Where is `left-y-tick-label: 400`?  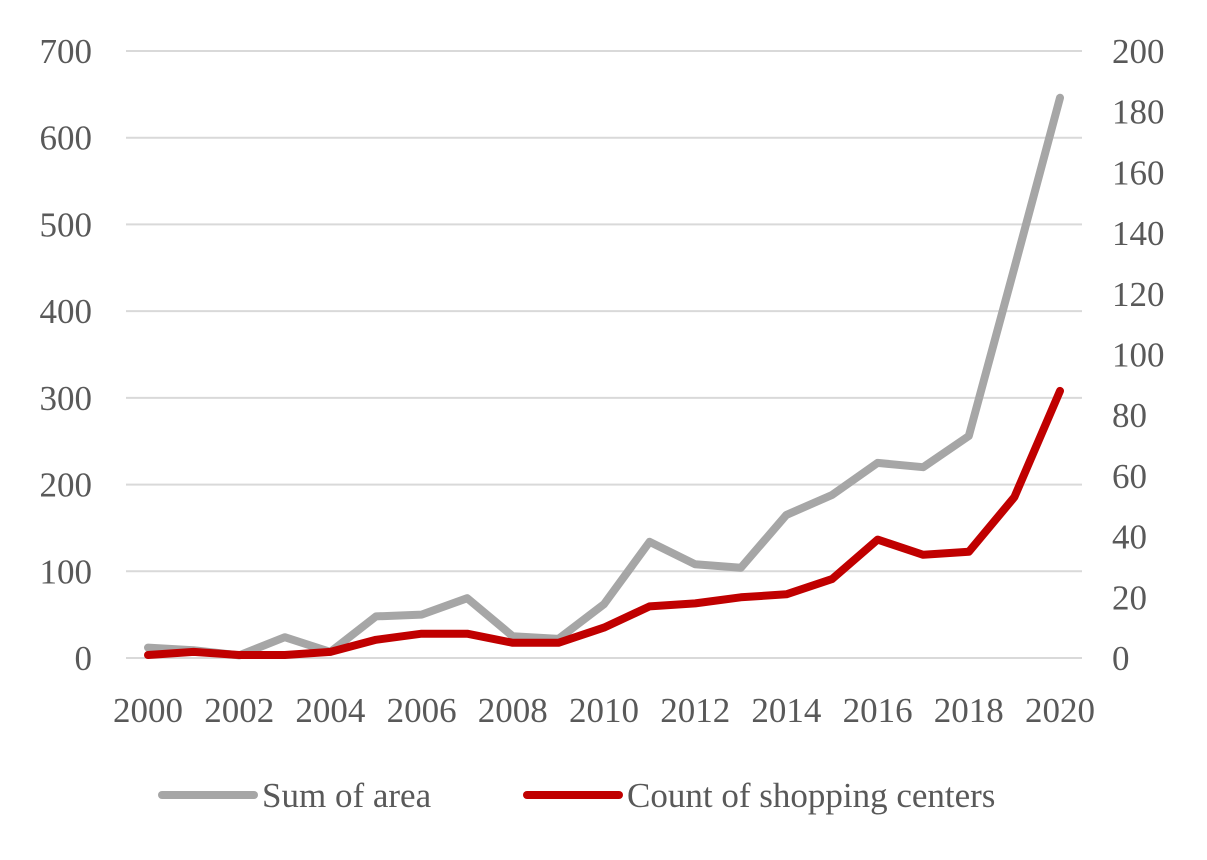
left-y-tick-label: 400 is located at coordinates (66, 311).